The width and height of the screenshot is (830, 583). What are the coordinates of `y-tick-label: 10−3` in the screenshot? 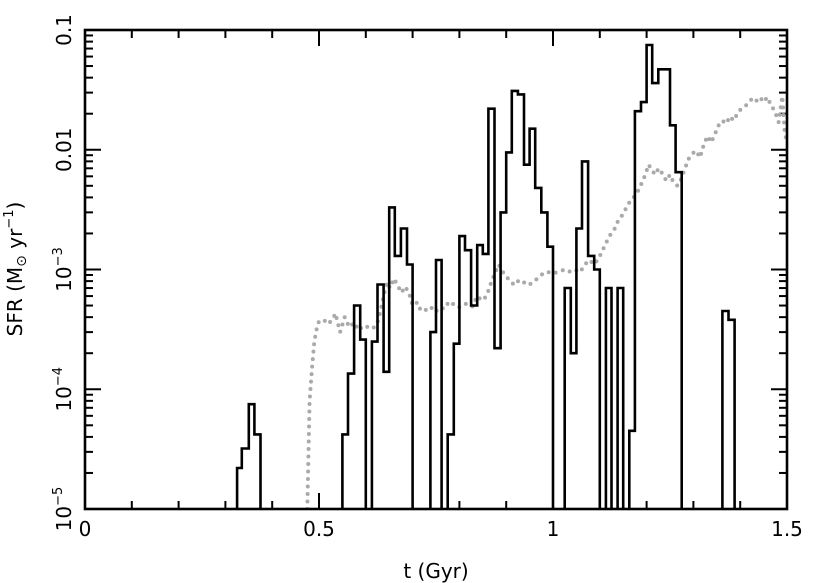 It's located at (63, 269).